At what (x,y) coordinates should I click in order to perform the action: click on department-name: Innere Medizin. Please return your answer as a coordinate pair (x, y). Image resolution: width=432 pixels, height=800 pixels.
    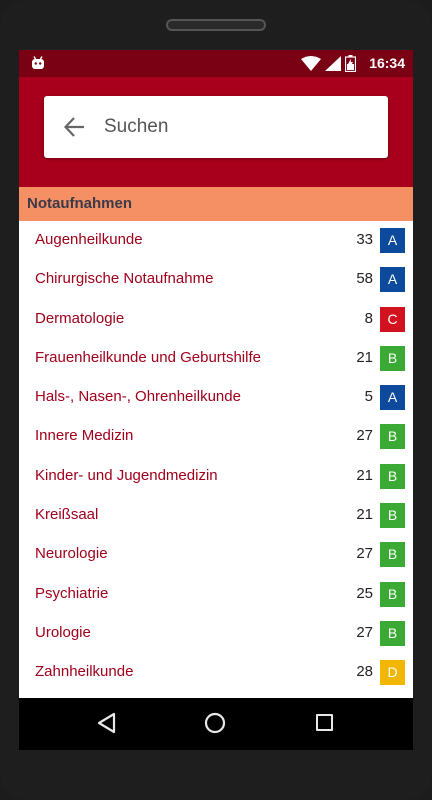
    Looking at the image, I should click on (84, 436).